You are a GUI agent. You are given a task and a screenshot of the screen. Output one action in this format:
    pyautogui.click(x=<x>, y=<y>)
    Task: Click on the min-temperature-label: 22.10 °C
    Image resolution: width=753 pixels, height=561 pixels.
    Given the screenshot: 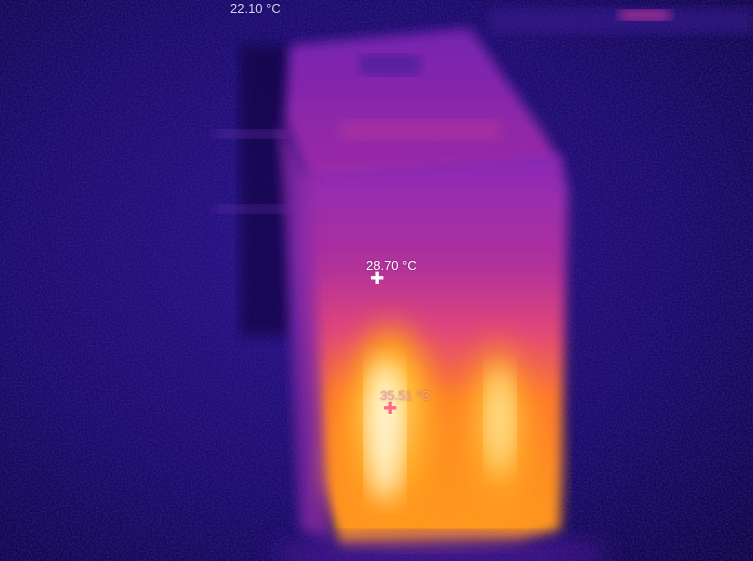 What is the action you would take?
    pyautogui.click(x=255, y=8)
    